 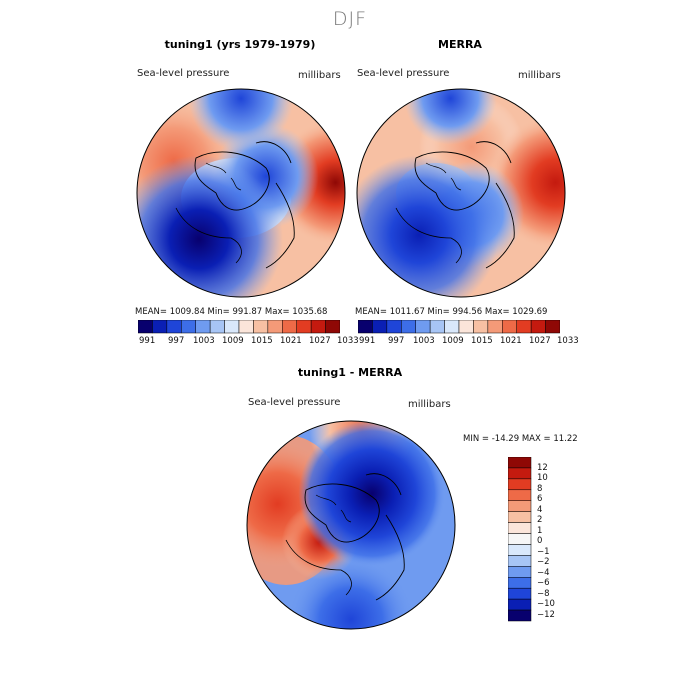 I want to click on panel1-colorbar, so click(x=239, y=327).